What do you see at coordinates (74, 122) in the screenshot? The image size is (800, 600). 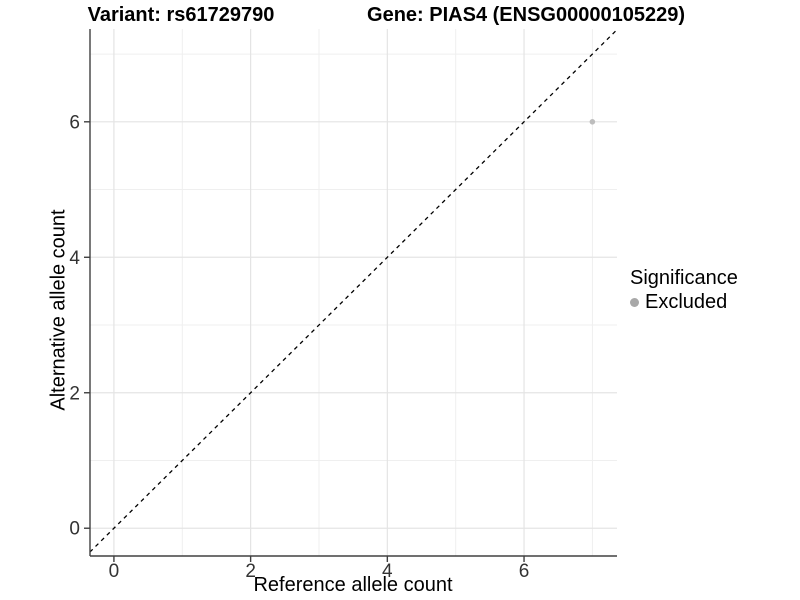 I see `y-tick-label: 6` at bounding box center [74, 122].